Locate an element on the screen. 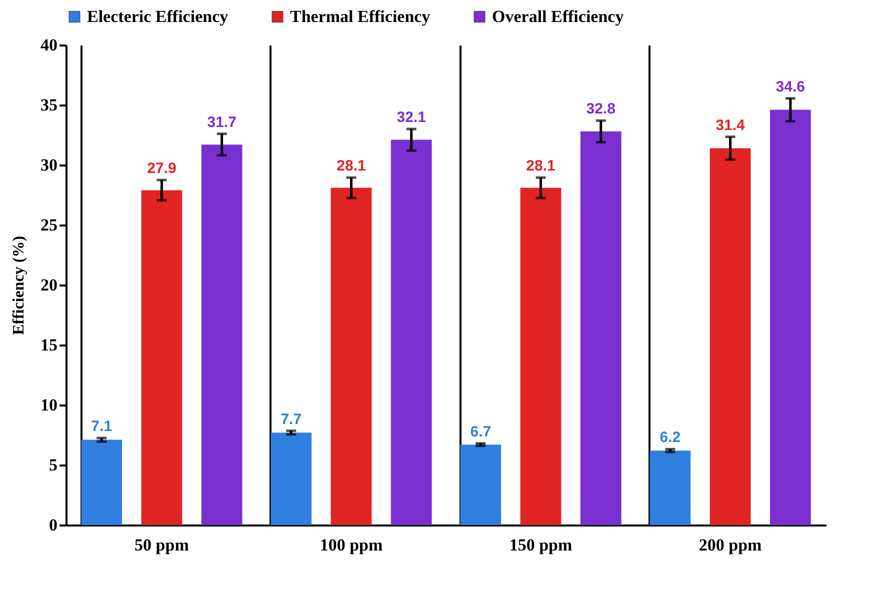 The width and height of the screenshot is (874, 607). data-label: 7.1 is located at coordinates (101, 426).